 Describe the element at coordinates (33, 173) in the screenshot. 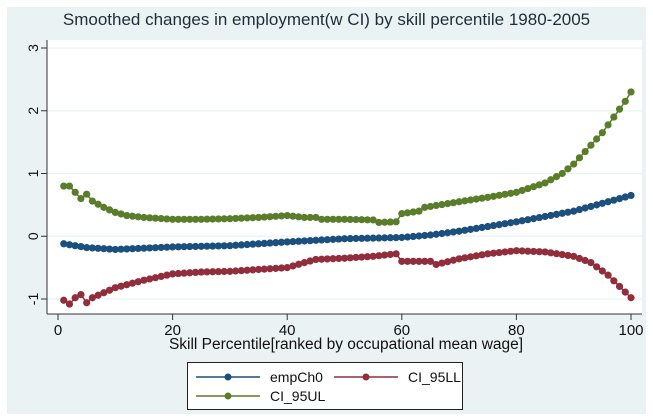

I see `y-tick-label: 1` at that location.